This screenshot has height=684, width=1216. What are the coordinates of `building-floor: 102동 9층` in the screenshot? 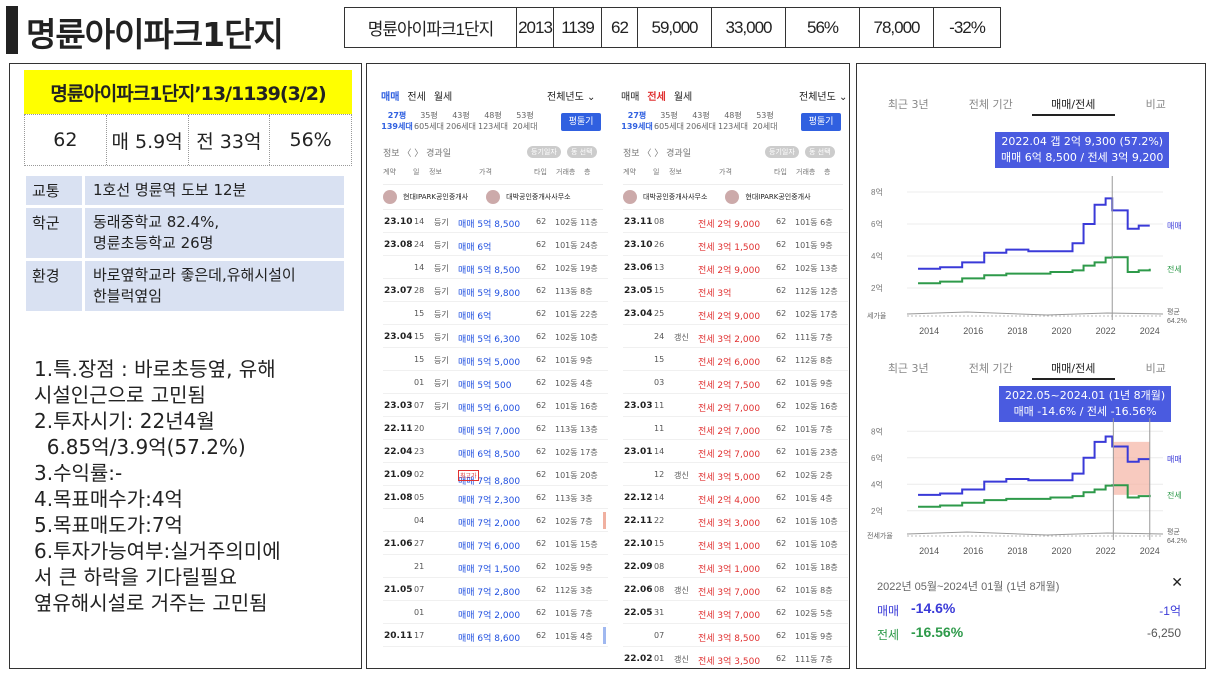 It's located at (574, 567).